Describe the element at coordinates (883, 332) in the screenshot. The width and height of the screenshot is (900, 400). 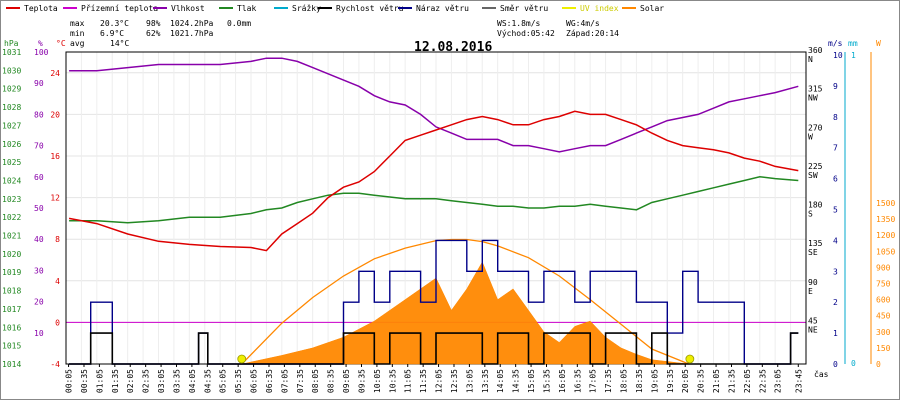
I see `w-tick: 300` at that location.